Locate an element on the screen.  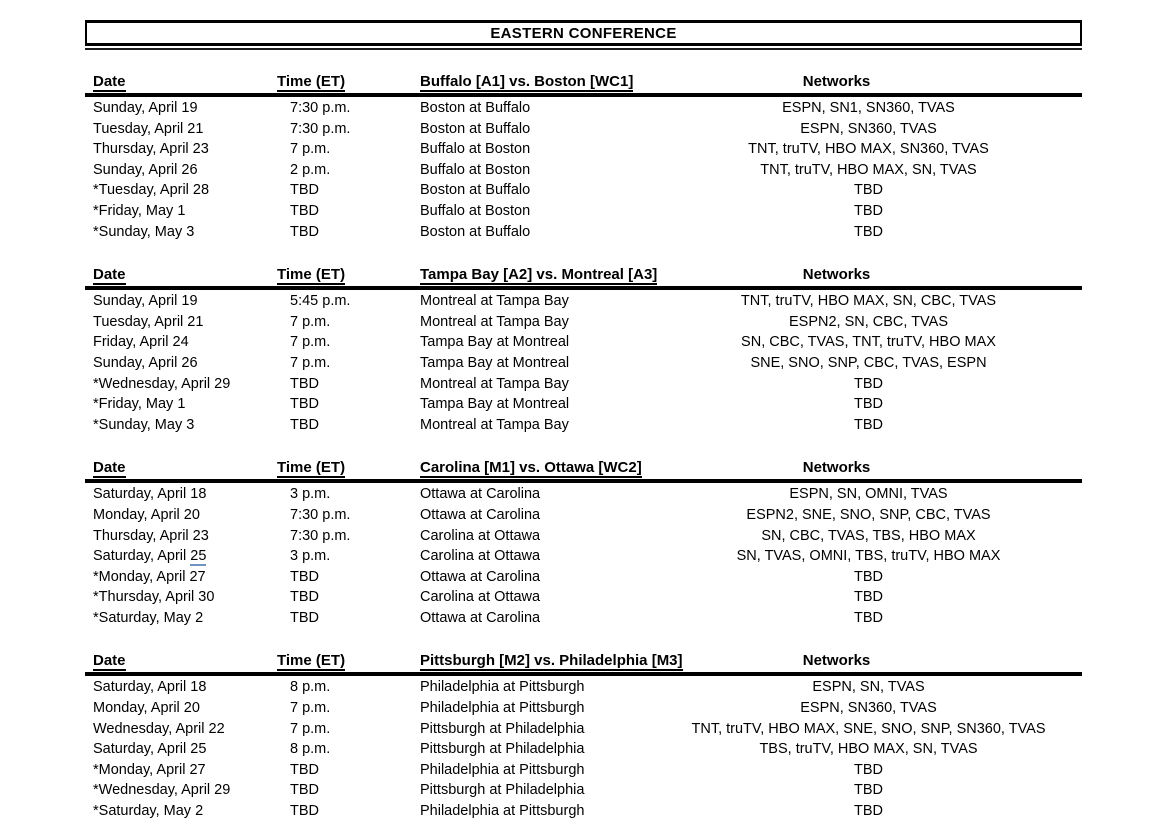
conference-title-box: EASTERN CONFERENCE is located at coordinates (583, 33).